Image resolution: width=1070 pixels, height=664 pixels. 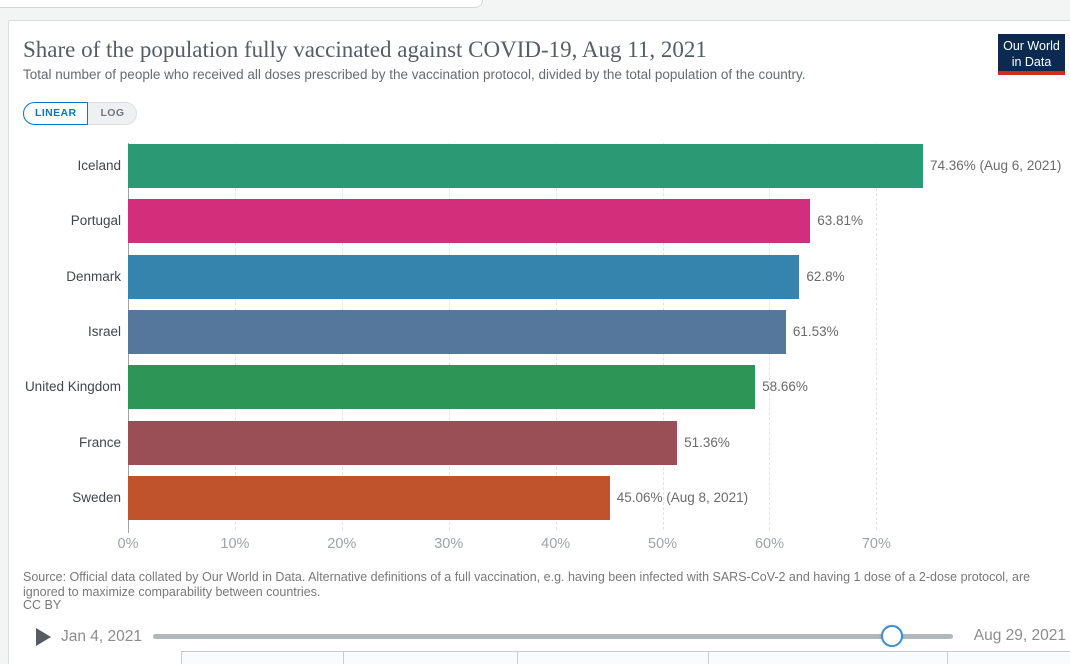 I want to click on country-label-france: France, so click(x=99, y=442).